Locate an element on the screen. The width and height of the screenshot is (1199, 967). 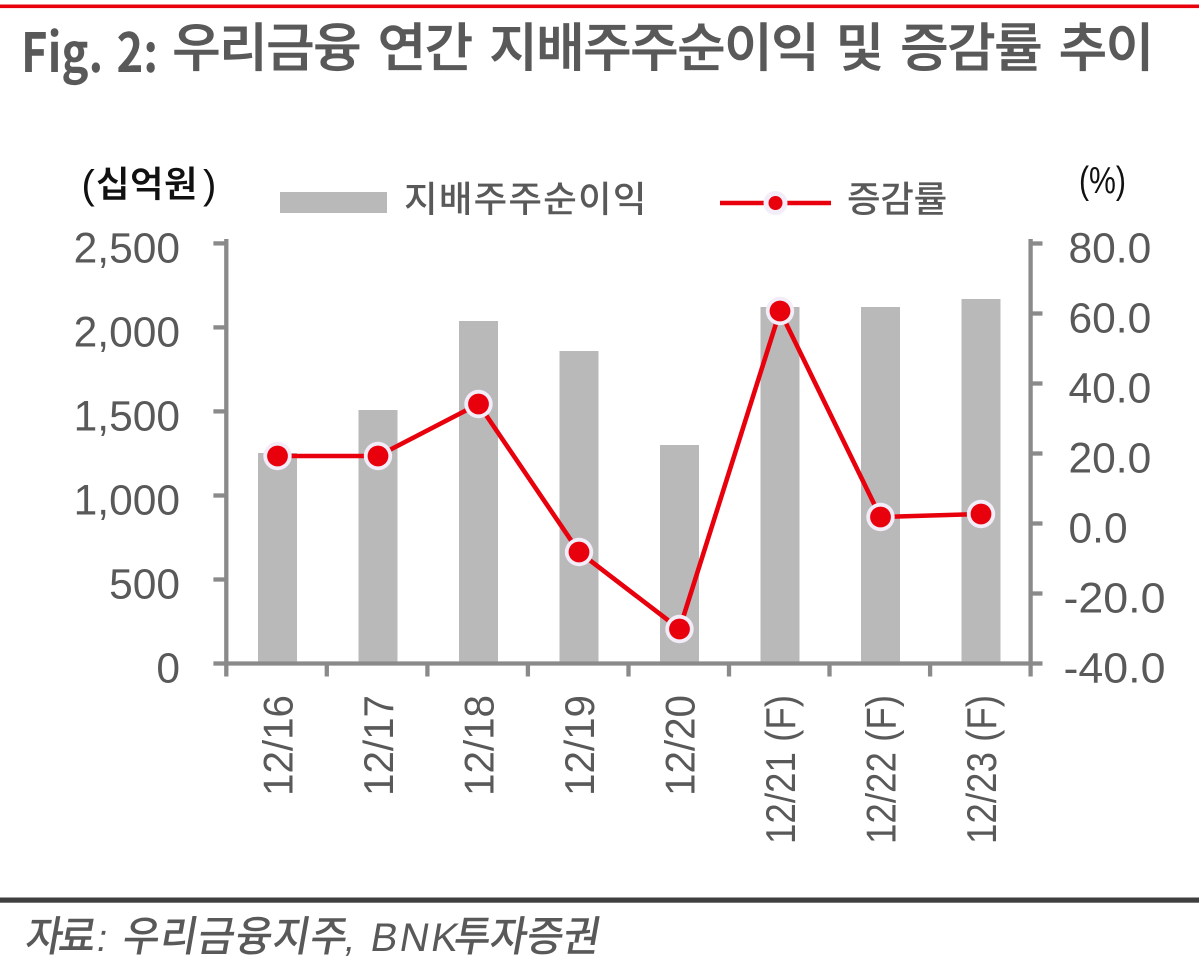
svg-text: 20.0 is located at coordinates (1110, 459).